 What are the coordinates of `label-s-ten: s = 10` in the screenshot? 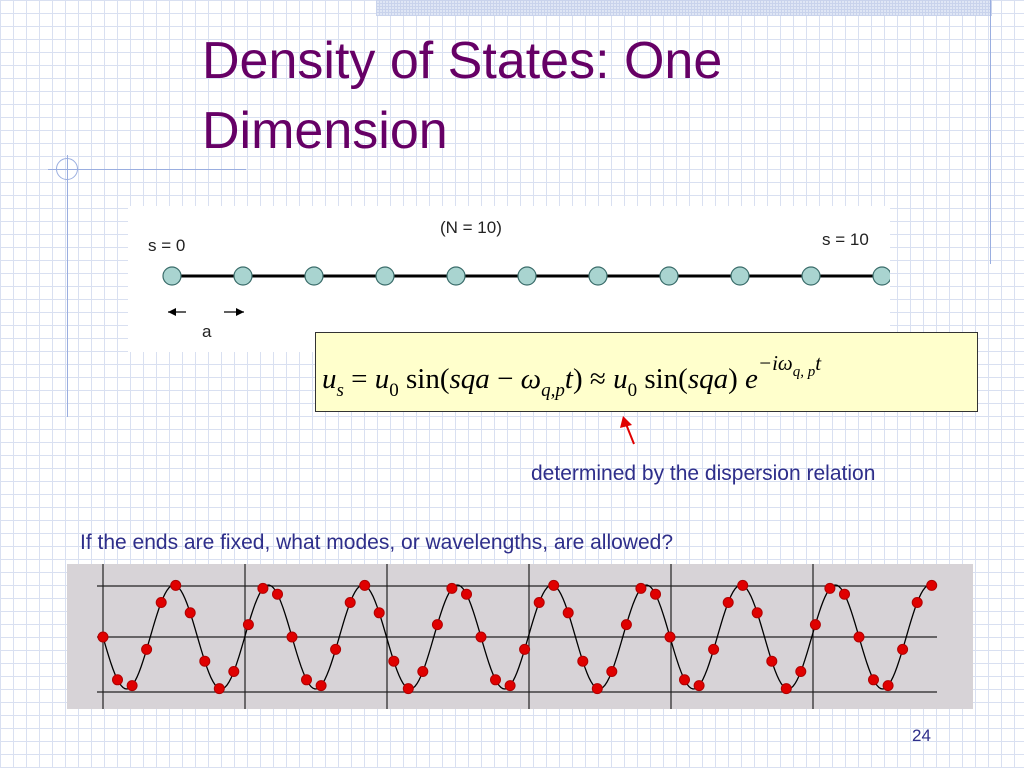 It's located at (845, 239).